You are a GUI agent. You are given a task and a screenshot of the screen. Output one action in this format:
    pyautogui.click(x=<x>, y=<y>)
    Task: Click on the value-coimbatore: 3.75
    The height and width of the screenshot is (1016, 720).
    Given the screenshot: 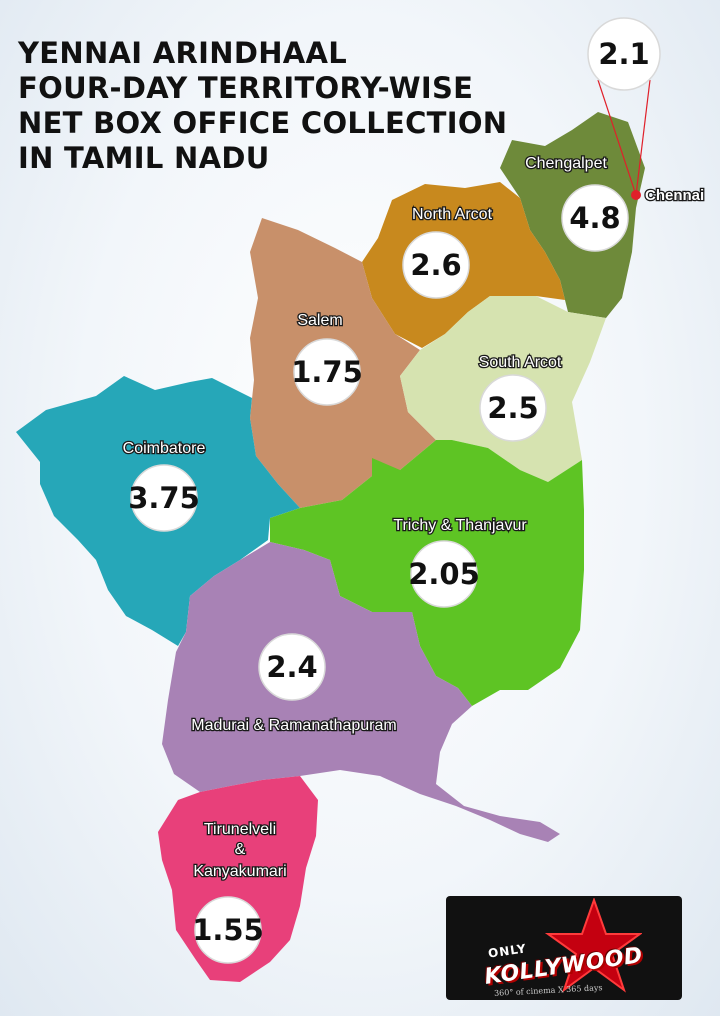 What is the action you would take?
    pyautogui.click(x=164, y=498)
    